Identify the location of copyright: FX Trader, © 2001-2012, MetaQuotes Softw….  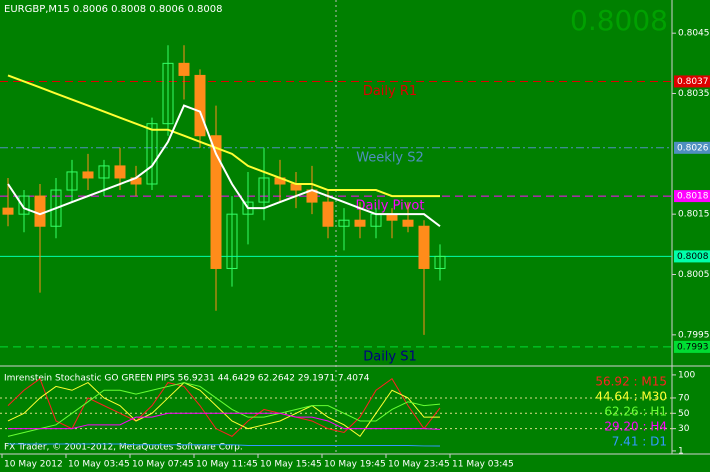
(123, 448).